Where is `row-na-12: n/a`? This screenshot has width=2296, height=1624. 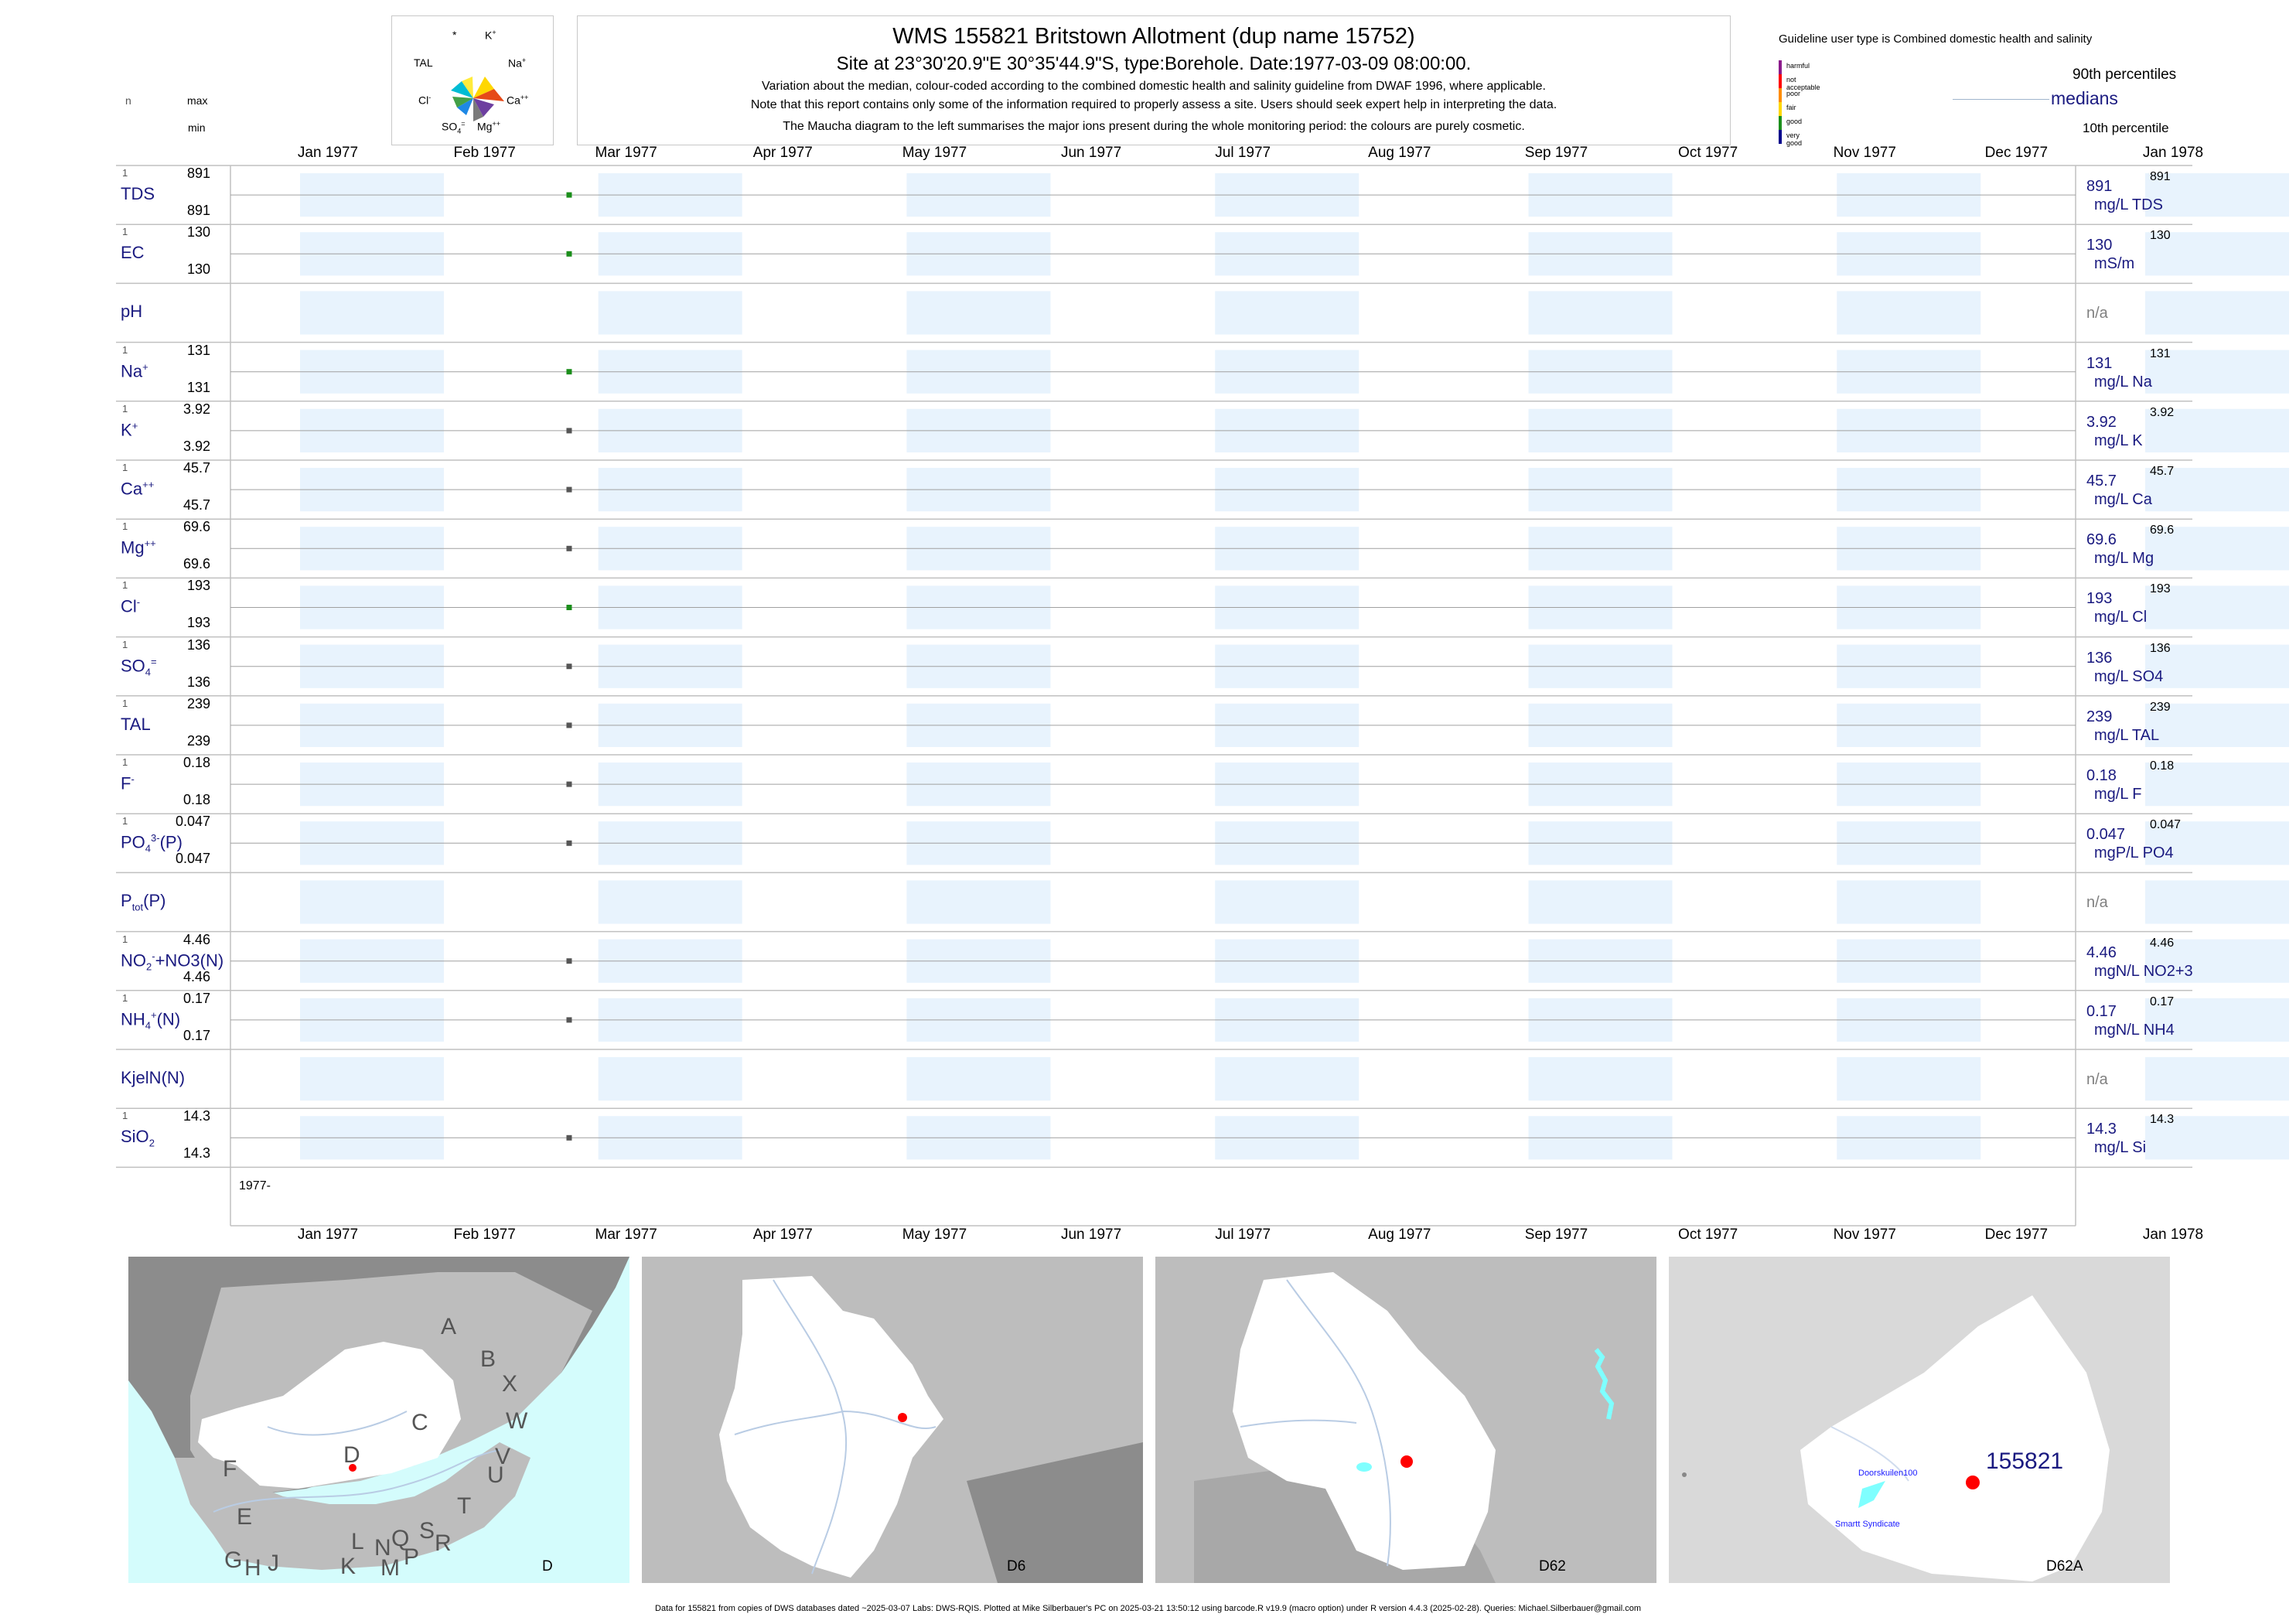
row-na-12: n/a is located at coordinates (2097, 903).